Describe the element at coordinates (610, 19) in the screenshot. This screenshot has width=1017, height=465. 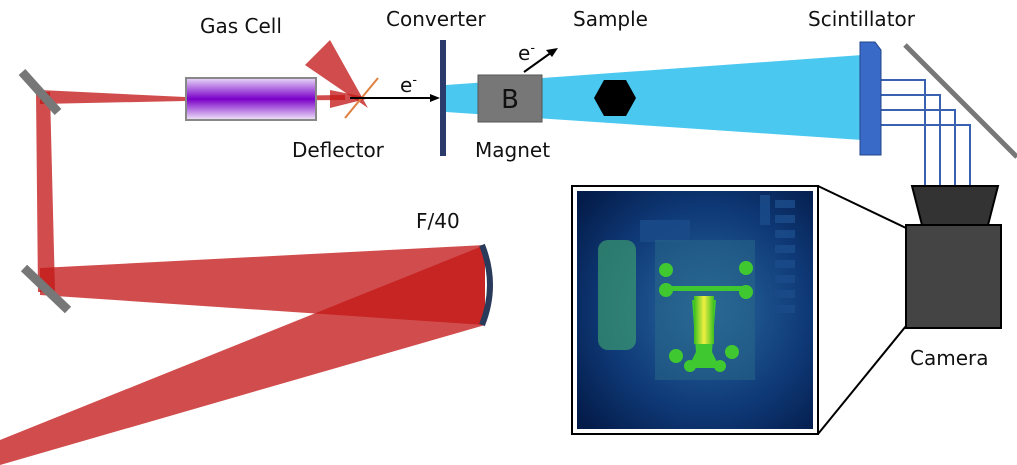
I see `label: Sample` at that location.